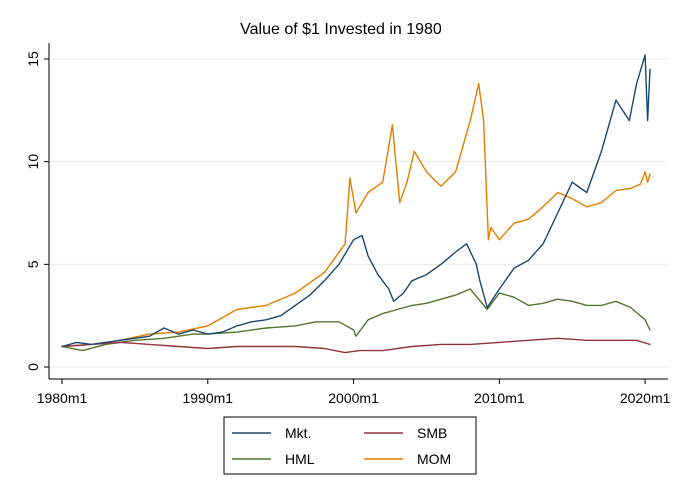  I want to click on y-tick-label: 0, so click(33, 367).